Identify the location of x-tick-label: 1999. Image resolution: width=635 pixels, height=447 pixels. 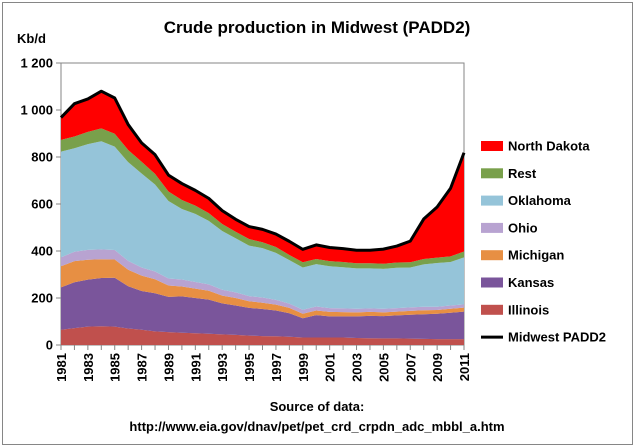
(303, 367).